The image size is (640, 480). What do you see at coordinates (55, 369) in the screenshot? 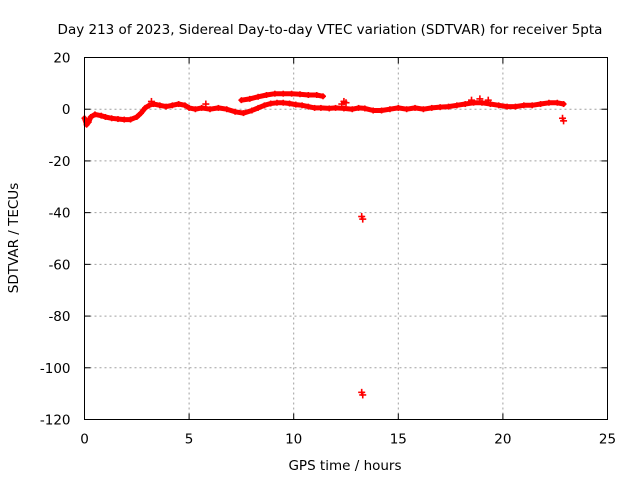
I see `y-tick-label-6: -100` at bounding box center [55, 369].